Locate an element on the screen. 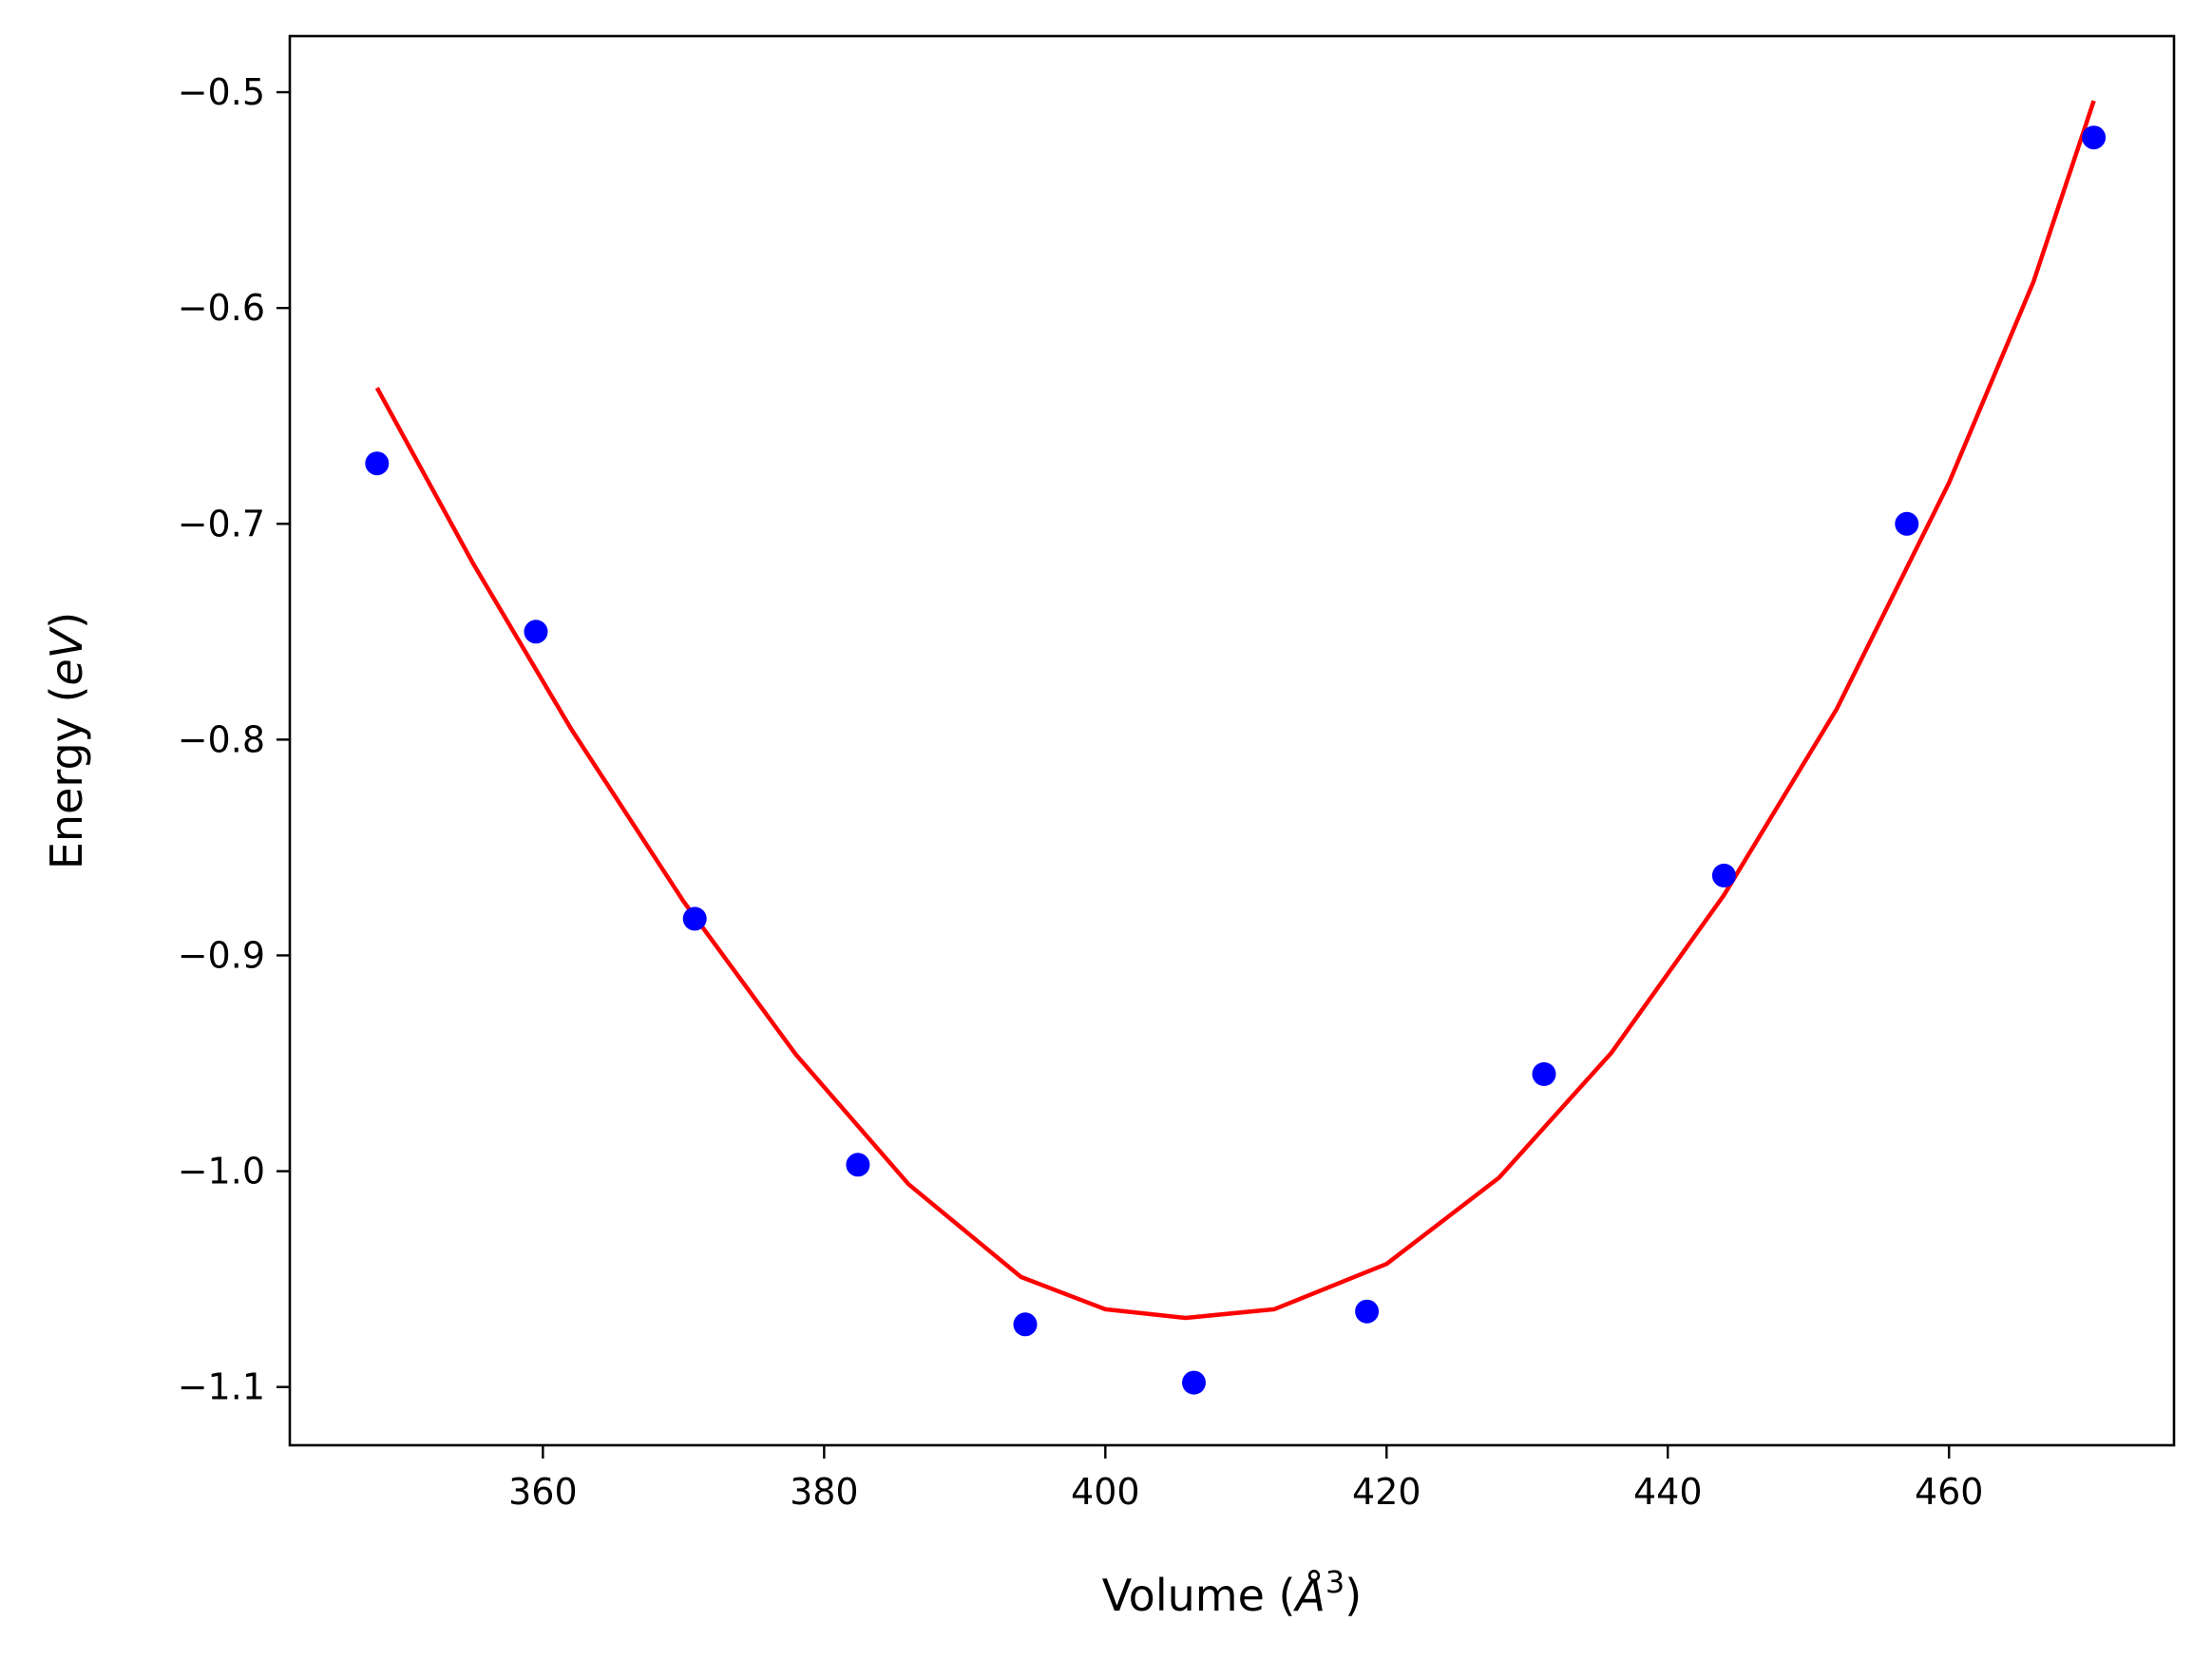  y-tick-label: −1.1 is located at coordinates (221, 1387).